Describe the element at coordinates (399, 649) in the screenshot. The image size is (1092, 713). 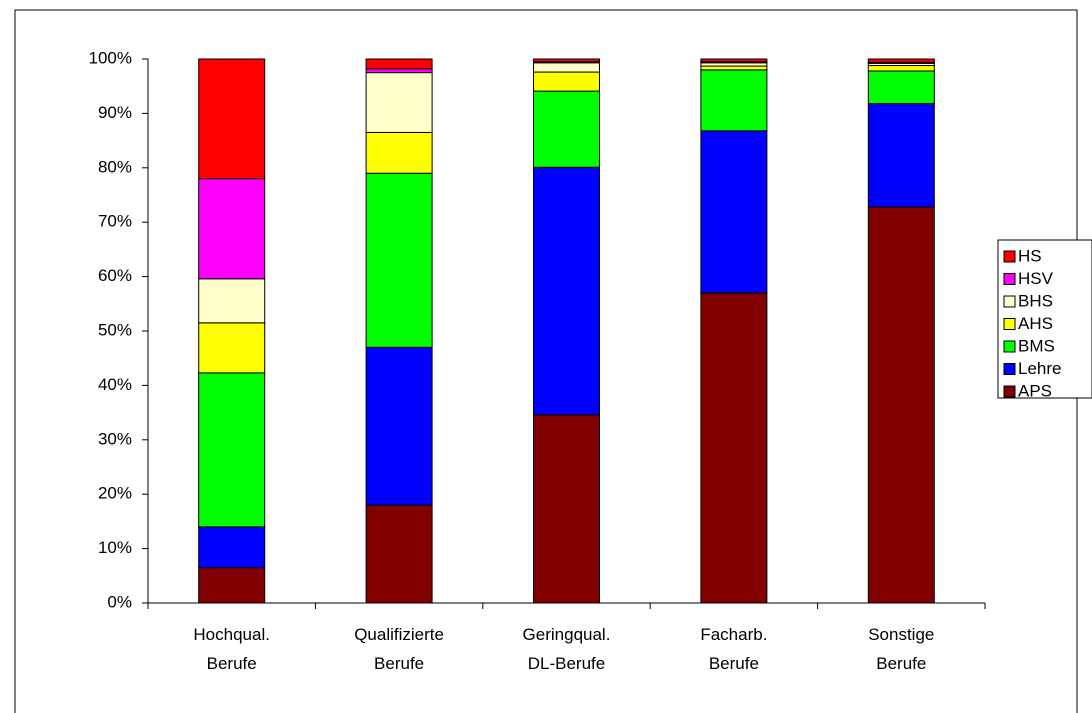
I see `x-tick-label: Qualifizierte Berufe` at that location.